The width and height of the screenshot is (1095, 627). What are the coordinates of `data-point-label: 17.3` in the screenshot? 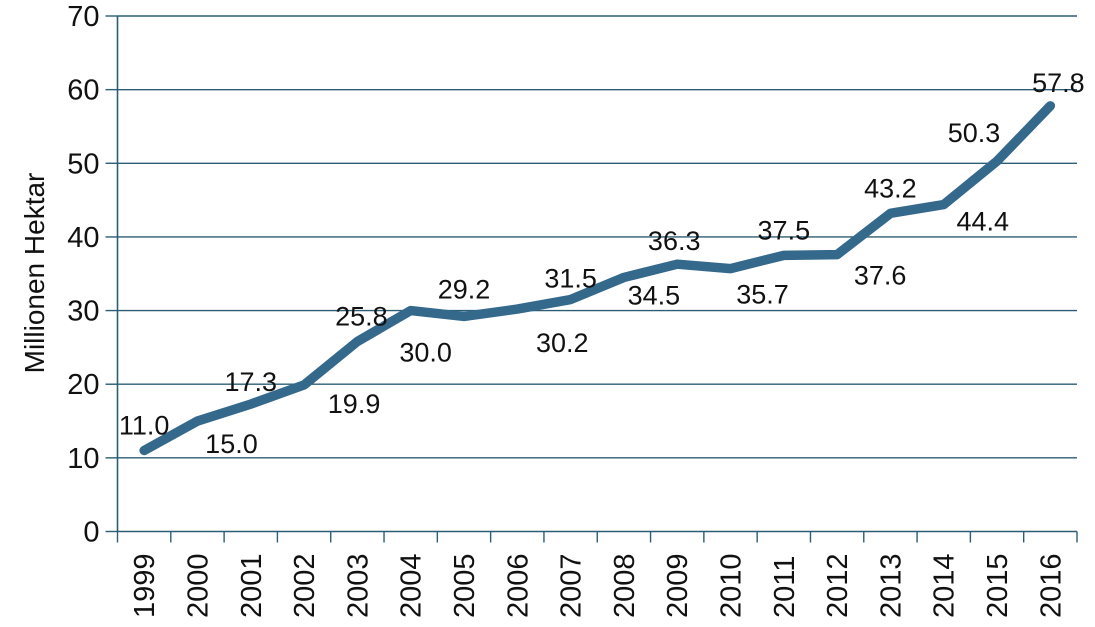 It's located at (250, 382).